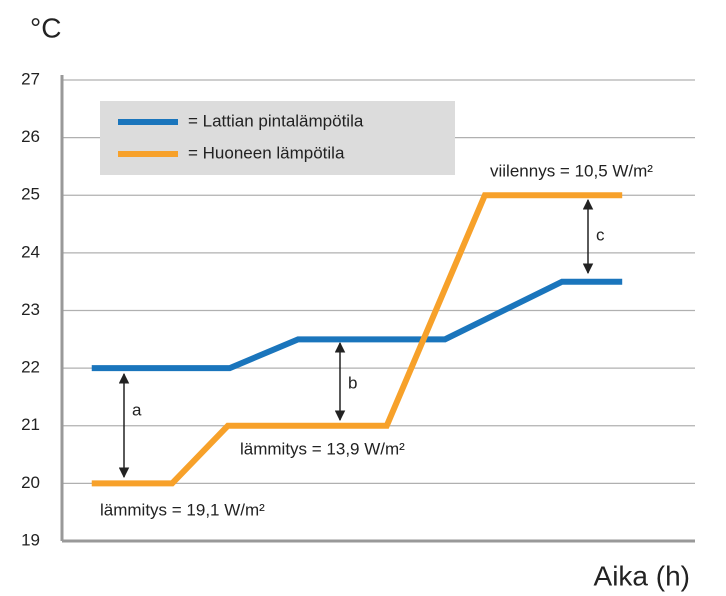 Image resolution: width=726 pixels, height=596 pixels. What do you see at coordinates (30, 482) in the screenshot?
I see `y-tick-label: 20` at bounding box center [30, 482].